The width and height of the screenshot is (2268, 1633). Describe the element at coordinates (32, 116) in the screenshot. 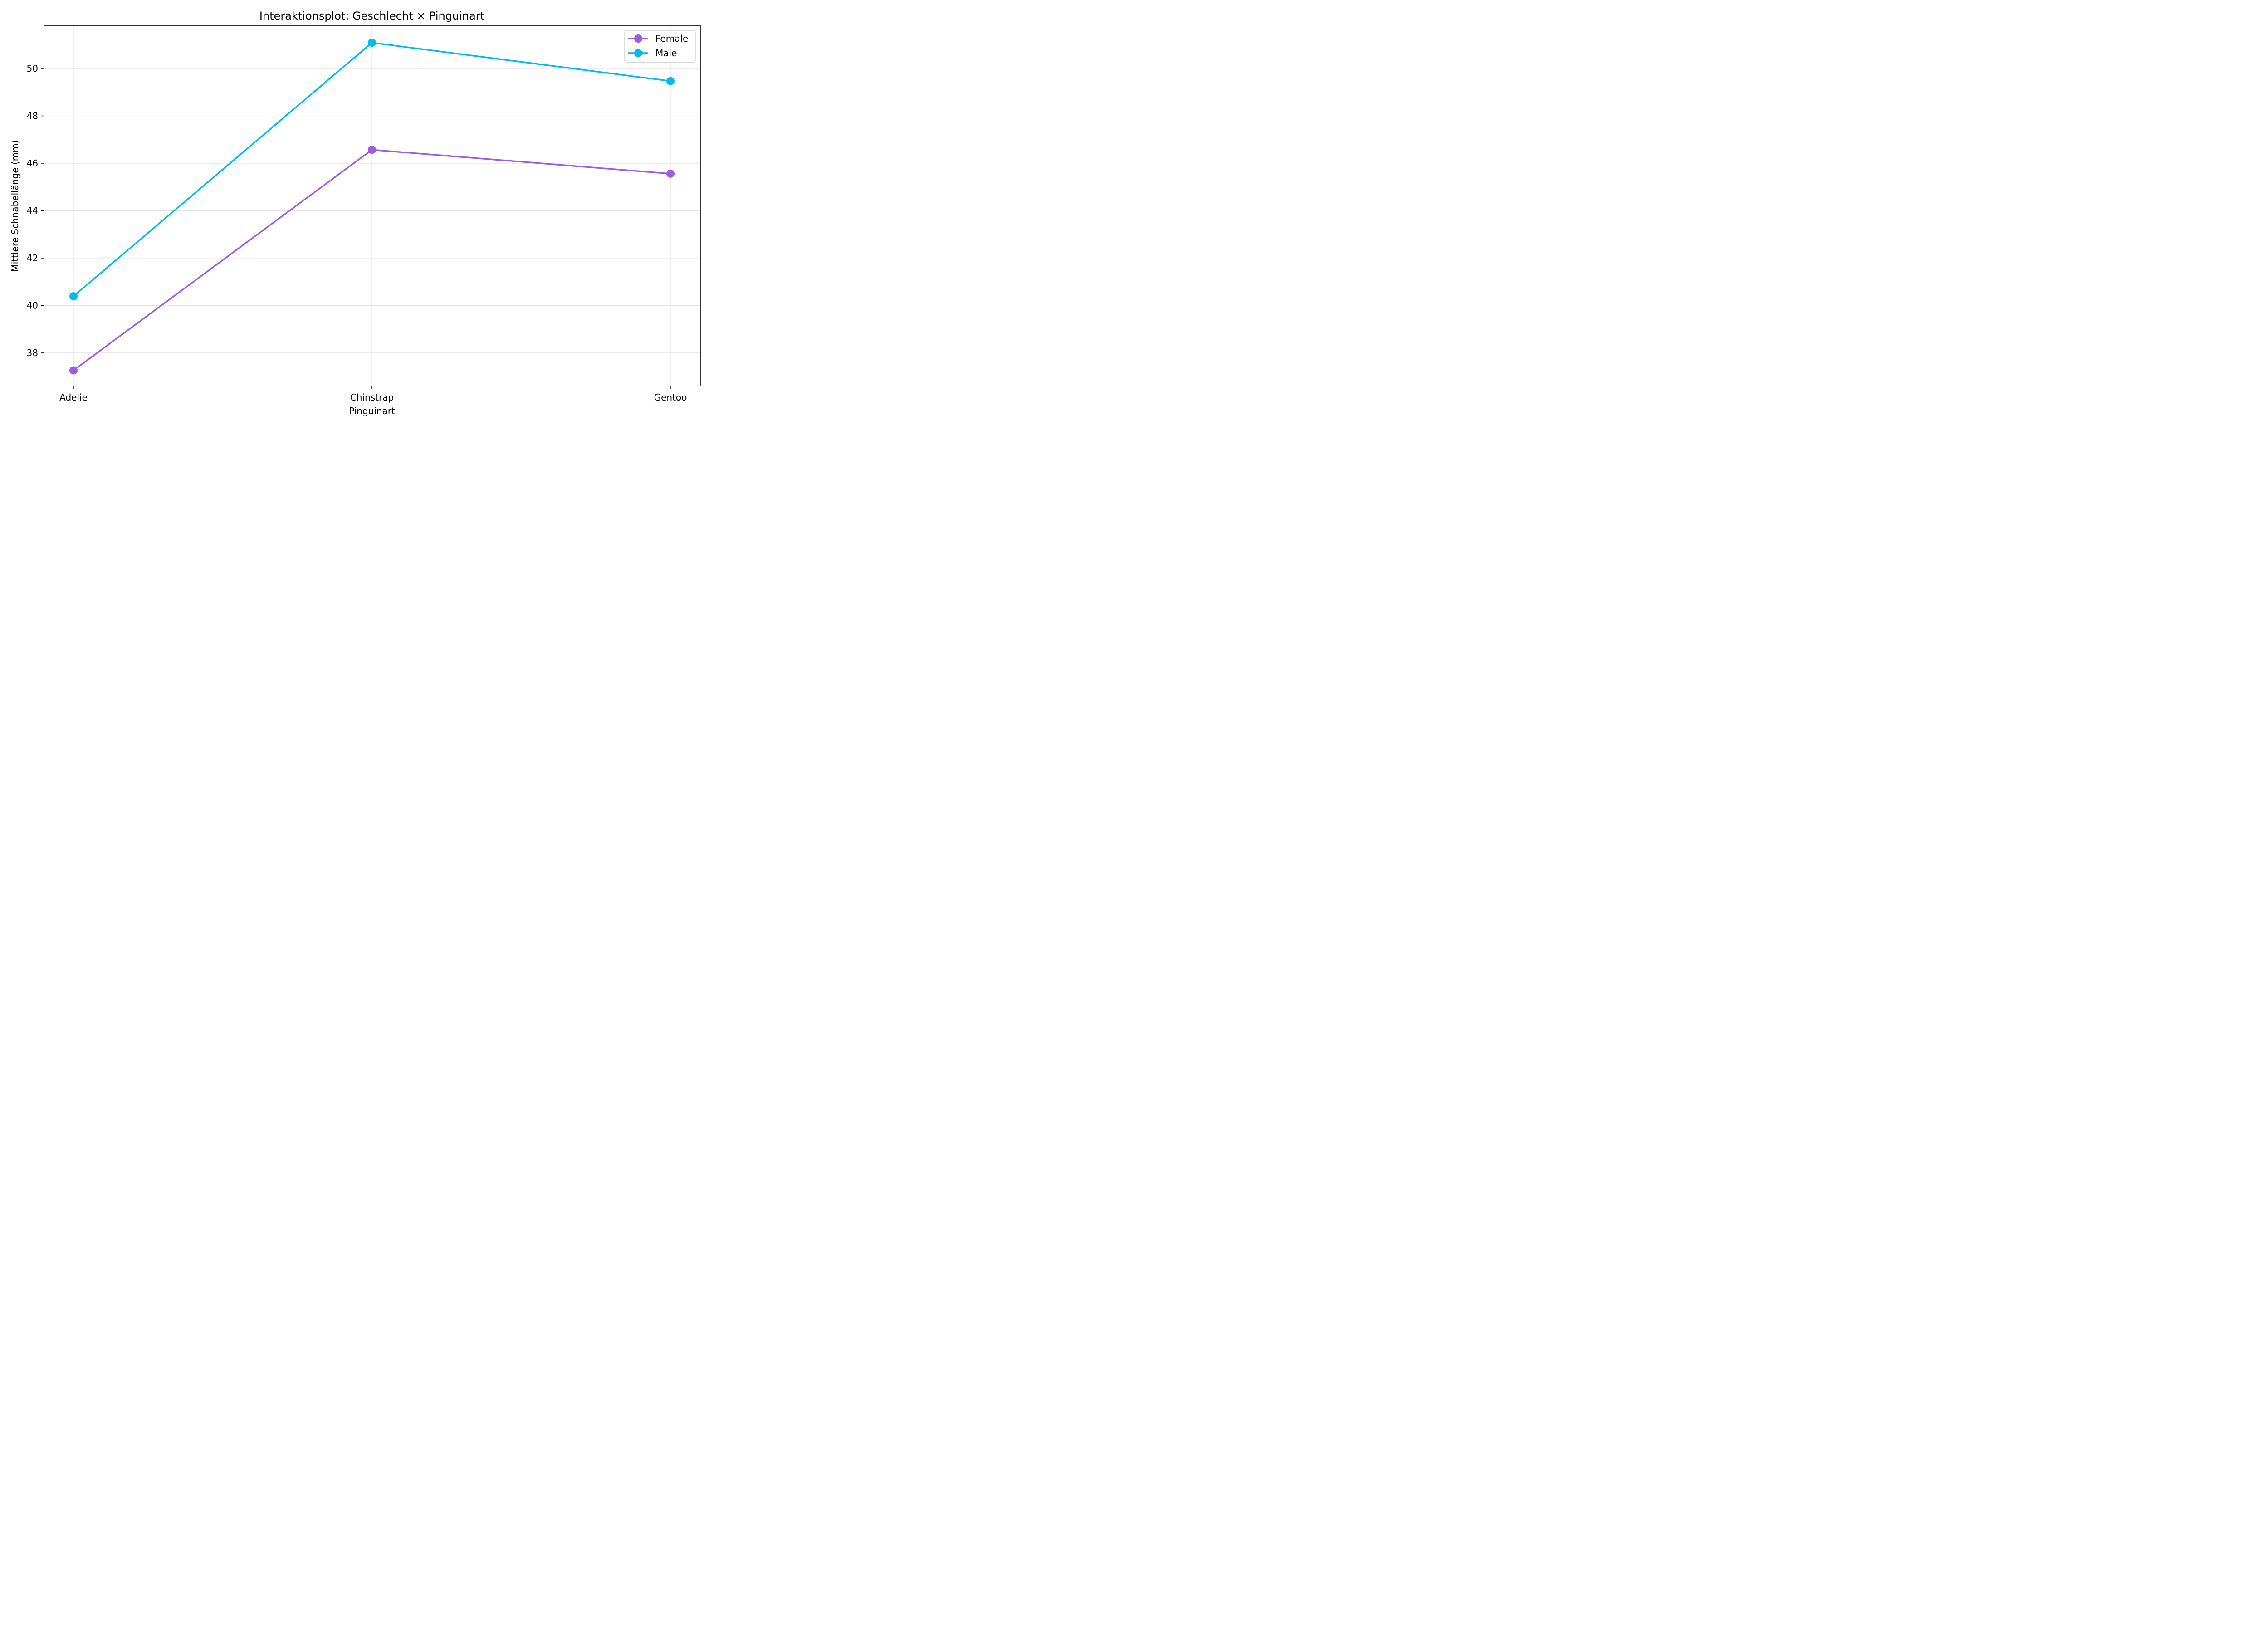

I see `y-tick-label: 48` at that location.